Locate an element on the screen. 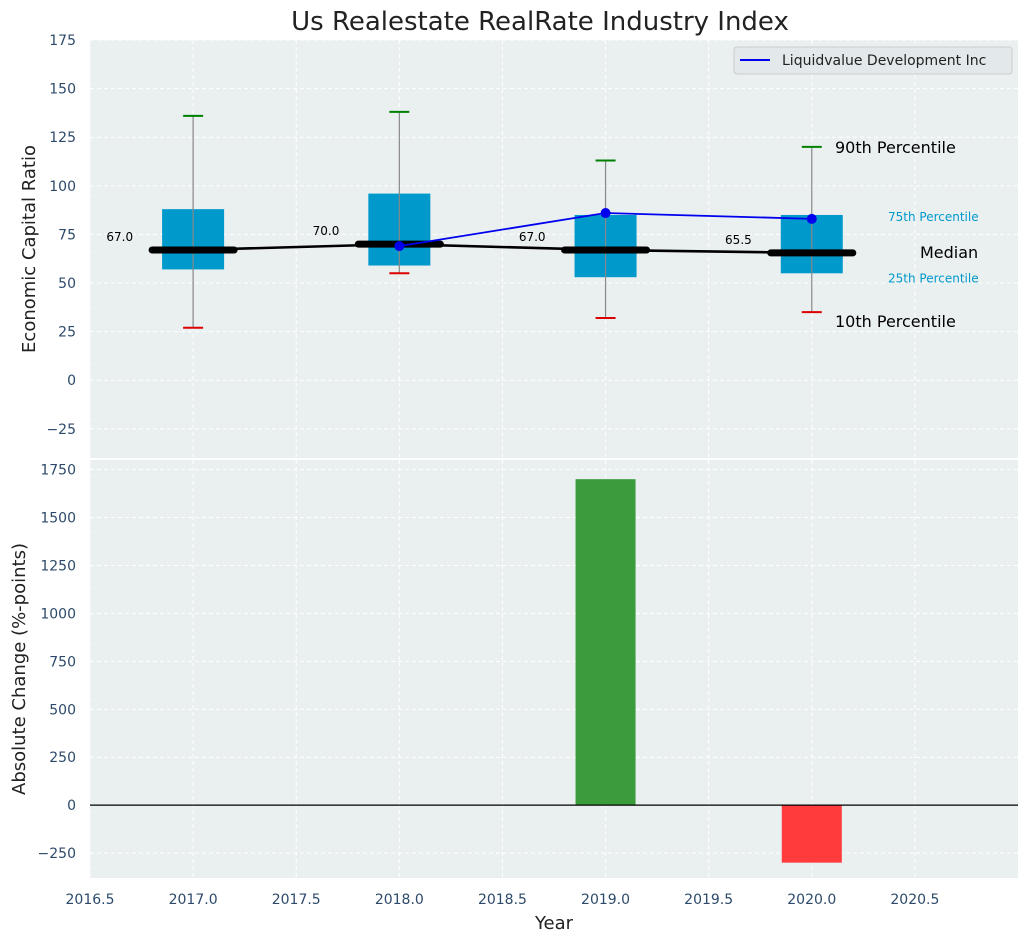 This screenshot has height=946, width=1029. median-value-label-2017: 67.0 is located at coordinates (119, 237).